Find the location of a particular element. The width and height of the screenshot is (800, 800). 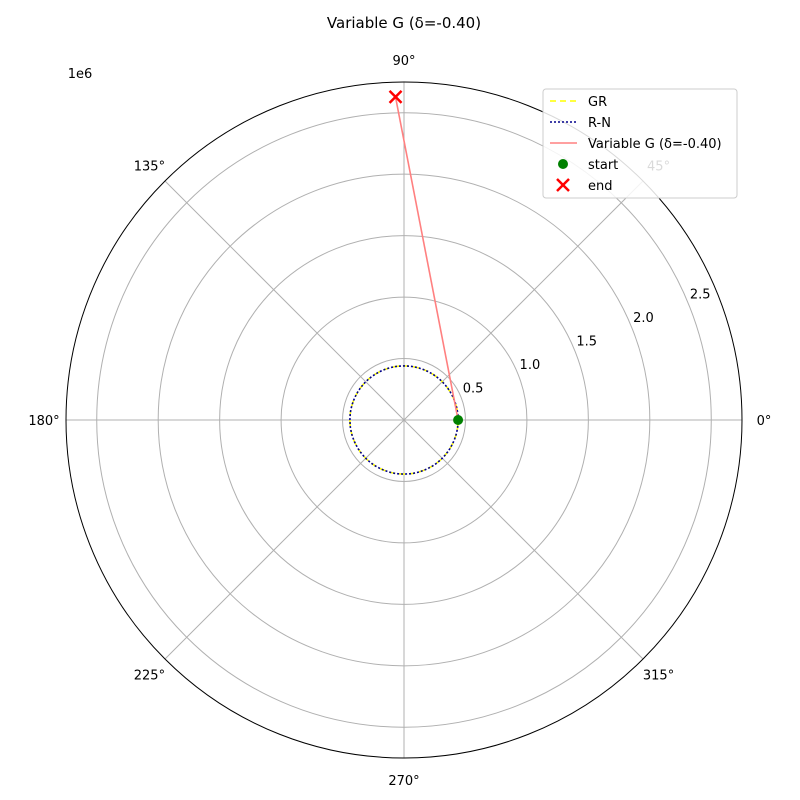

angular-tick-label: 180° is located at coordinates (43, 421).